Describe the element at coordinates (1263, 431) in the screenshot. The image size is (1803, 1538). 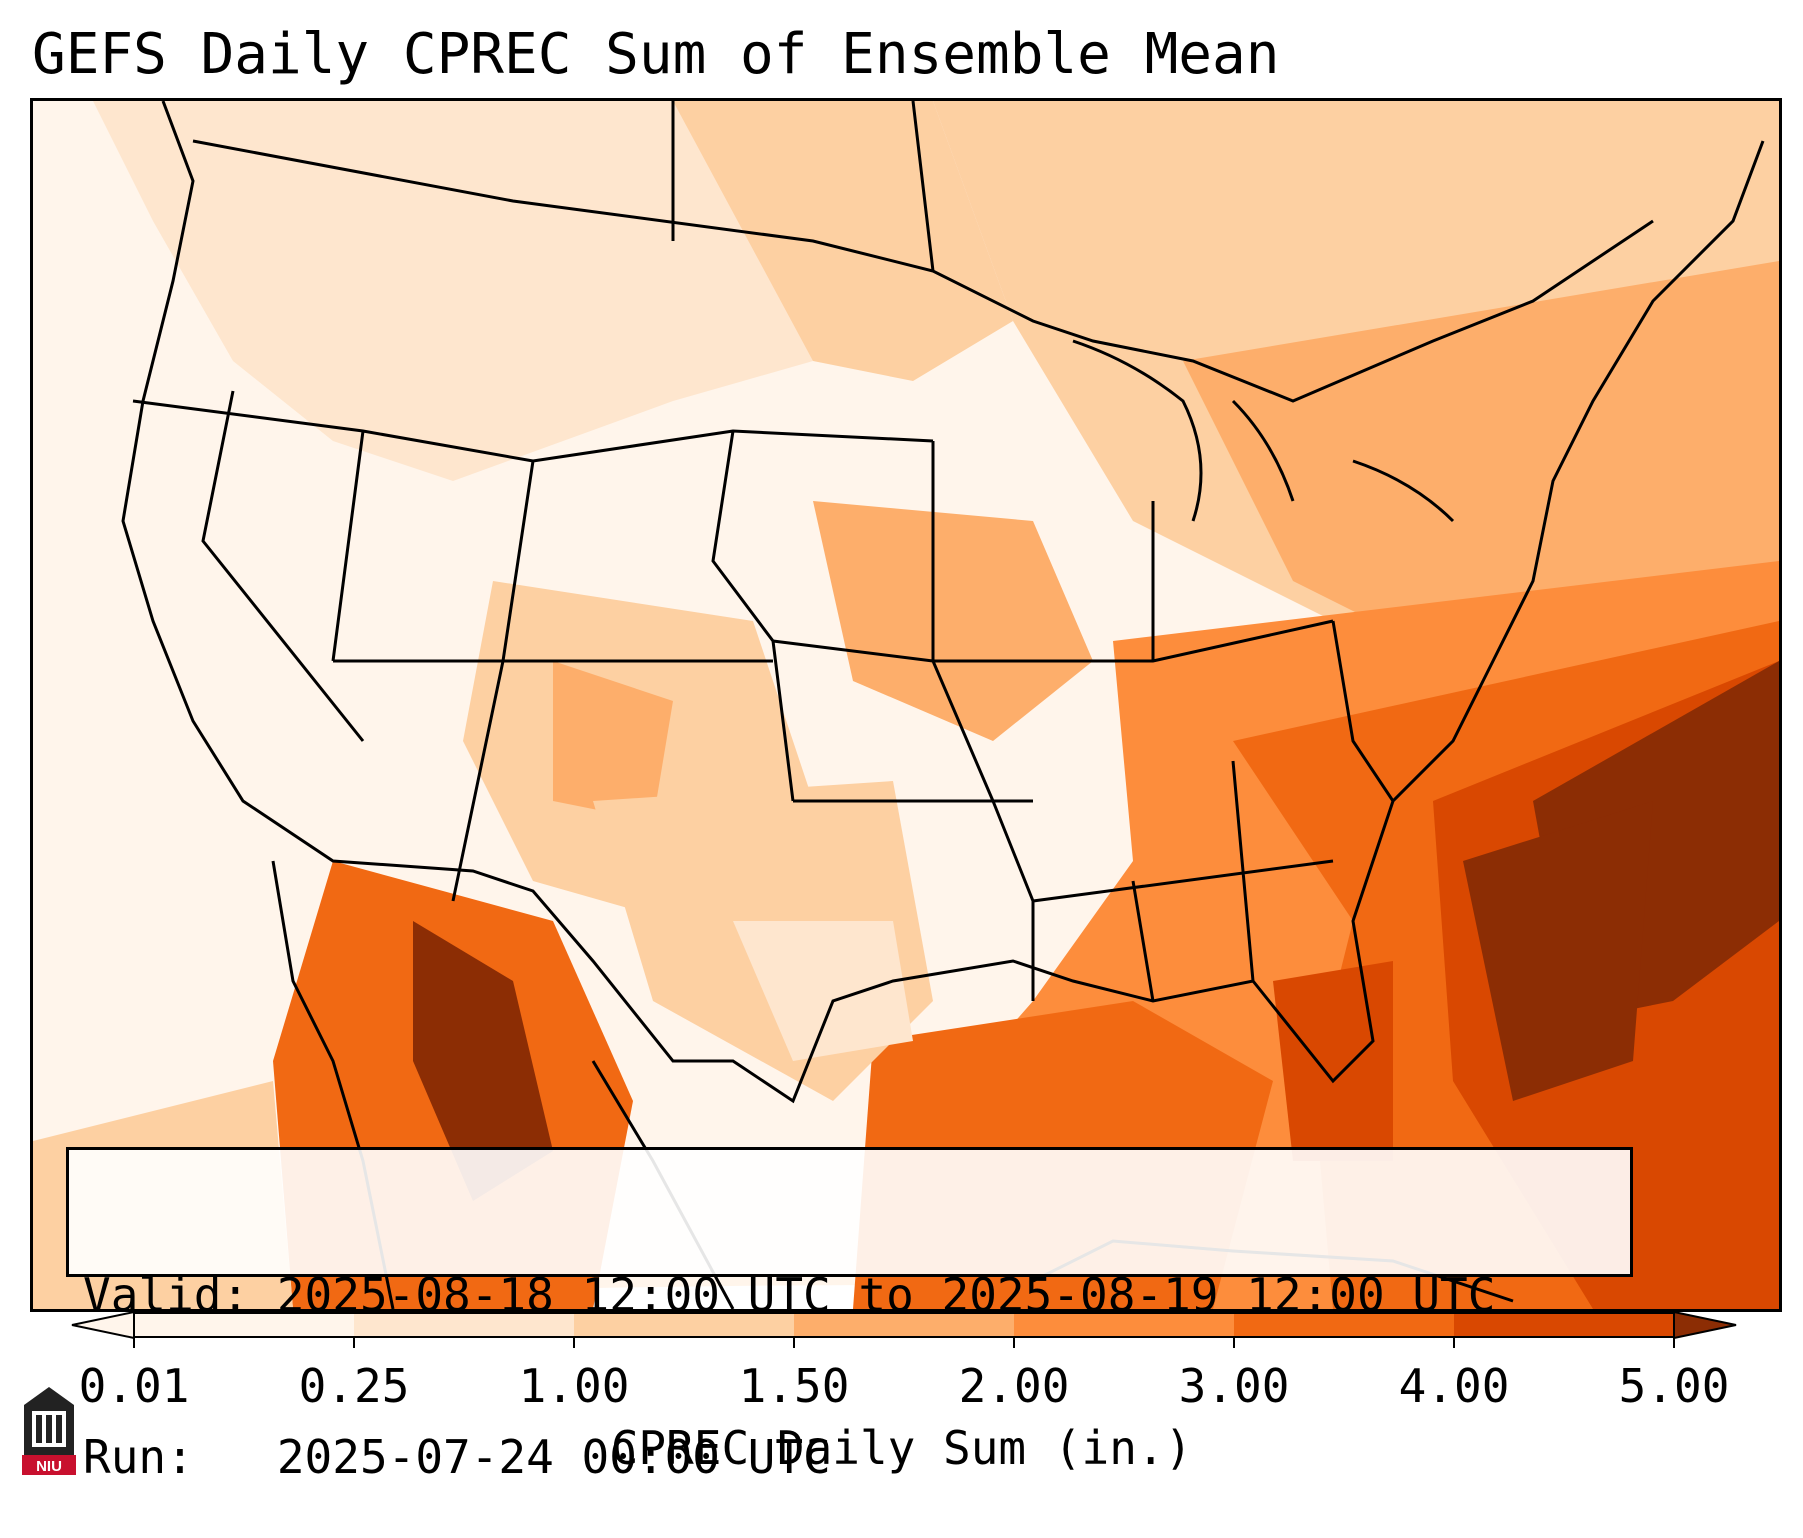
I see `great-lakes` at that location.